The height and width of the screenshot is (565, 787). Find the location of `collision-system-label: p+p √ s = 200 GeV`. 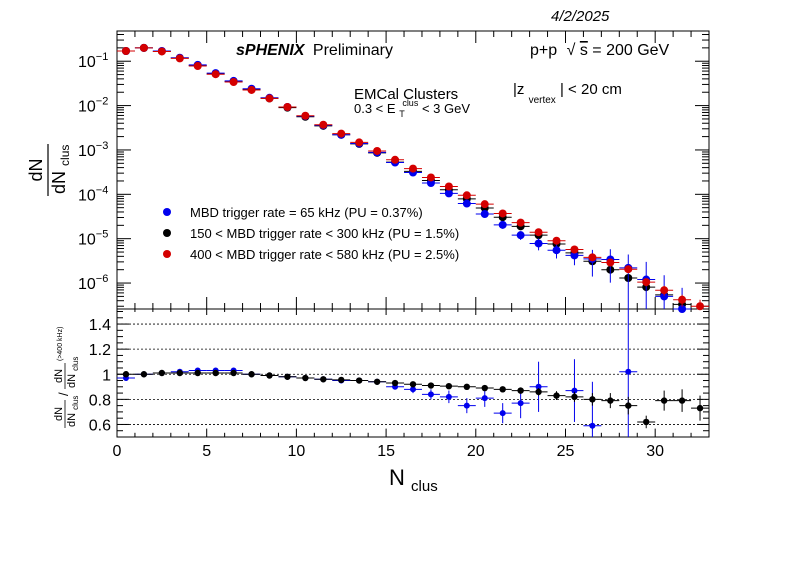

collision-system-label: p+p √ s = 200 GeV is located at coordinates (600, 50).